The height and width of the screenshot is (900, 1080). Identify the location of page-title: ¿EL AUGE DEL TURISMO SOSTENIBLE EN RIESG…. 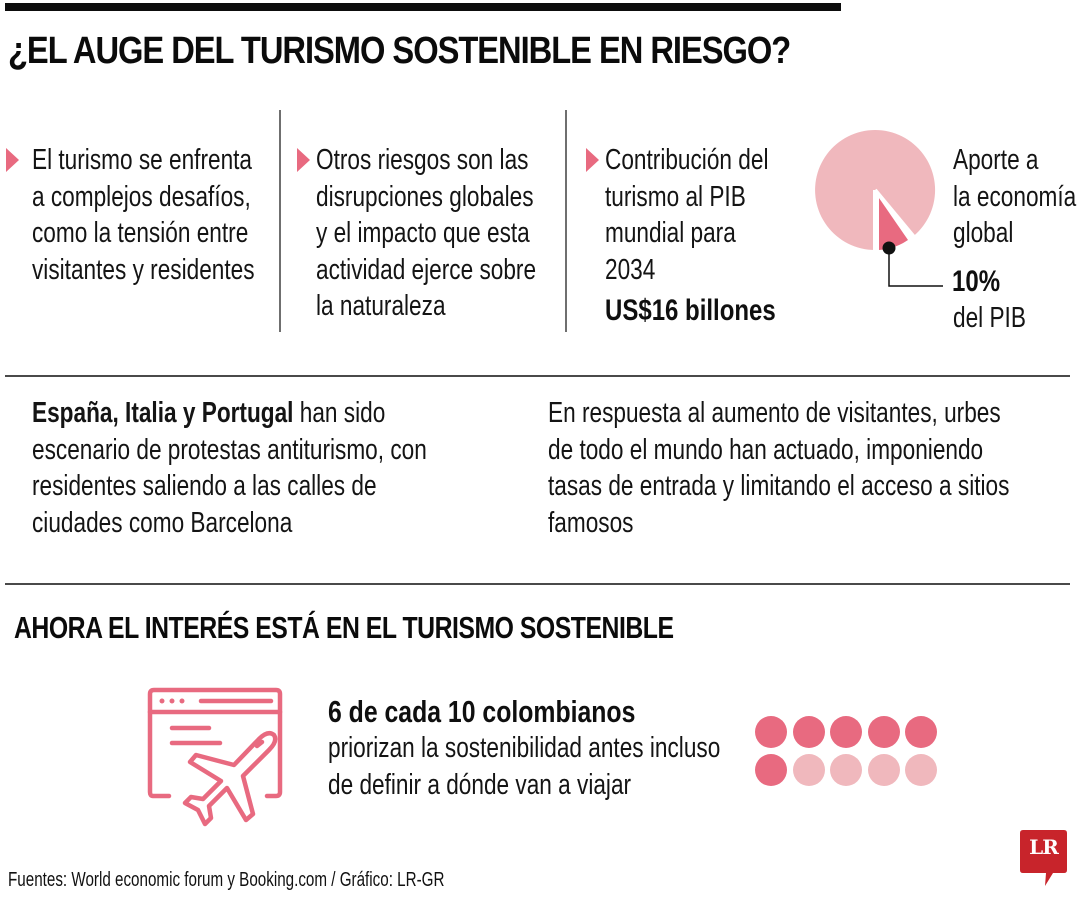
(399, 51).